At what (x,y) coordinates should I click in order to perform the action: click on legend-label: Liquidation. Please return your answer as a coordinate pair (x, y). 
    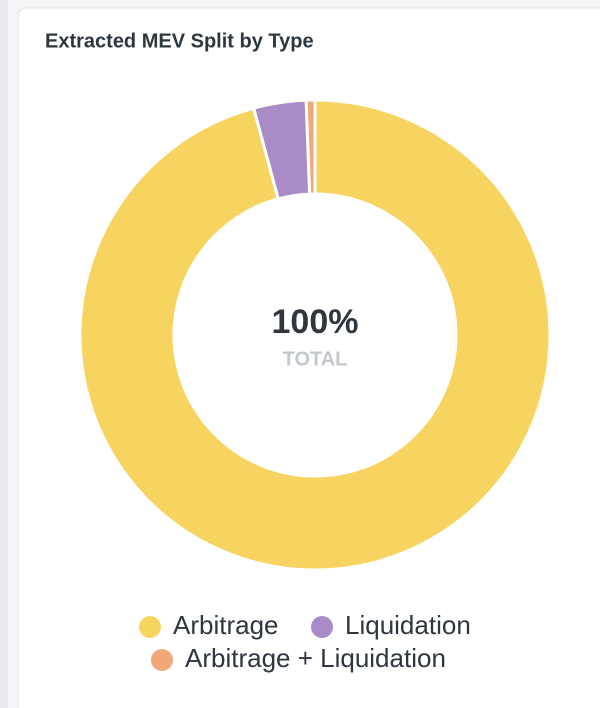
    Looking at the image, I should click on (408, 625).